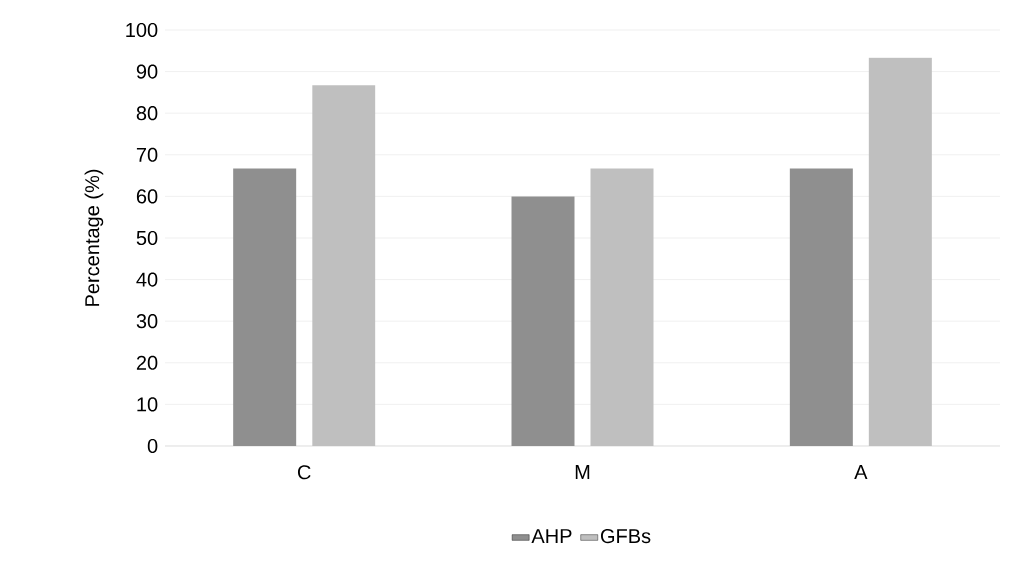  Describe the element at coordinates (147, 71) in the screenshot. I see `y-tick-label: 90` at that location.